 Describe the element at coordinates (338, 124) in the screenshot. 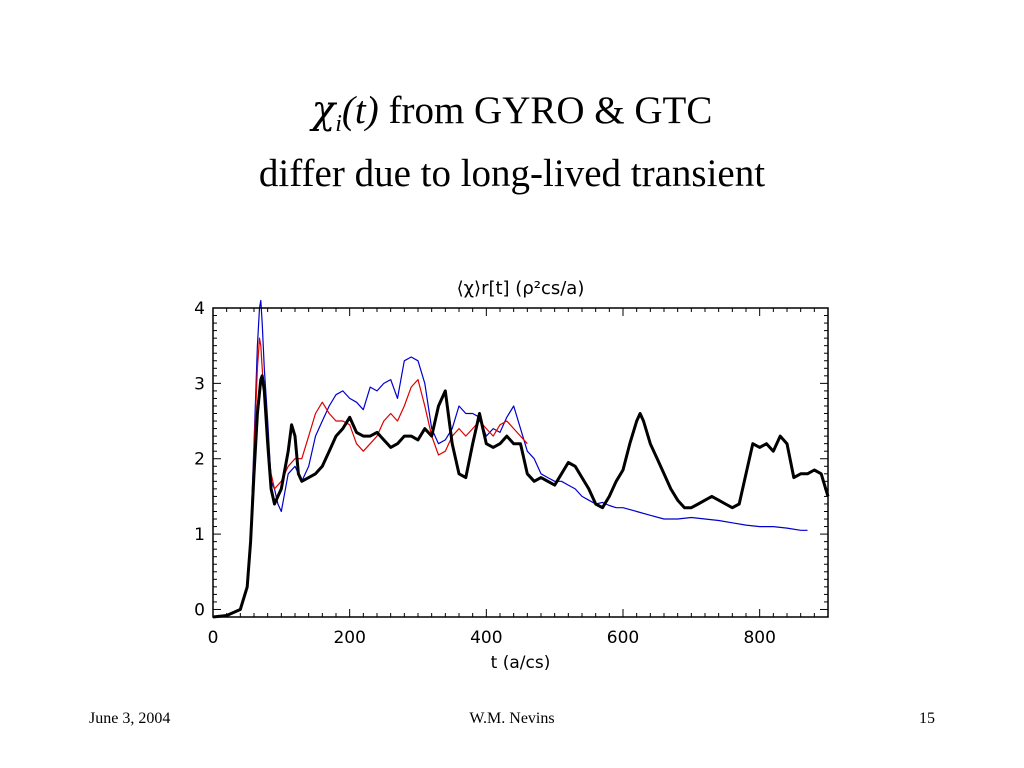

I see `chi-subscript: i` at that location.